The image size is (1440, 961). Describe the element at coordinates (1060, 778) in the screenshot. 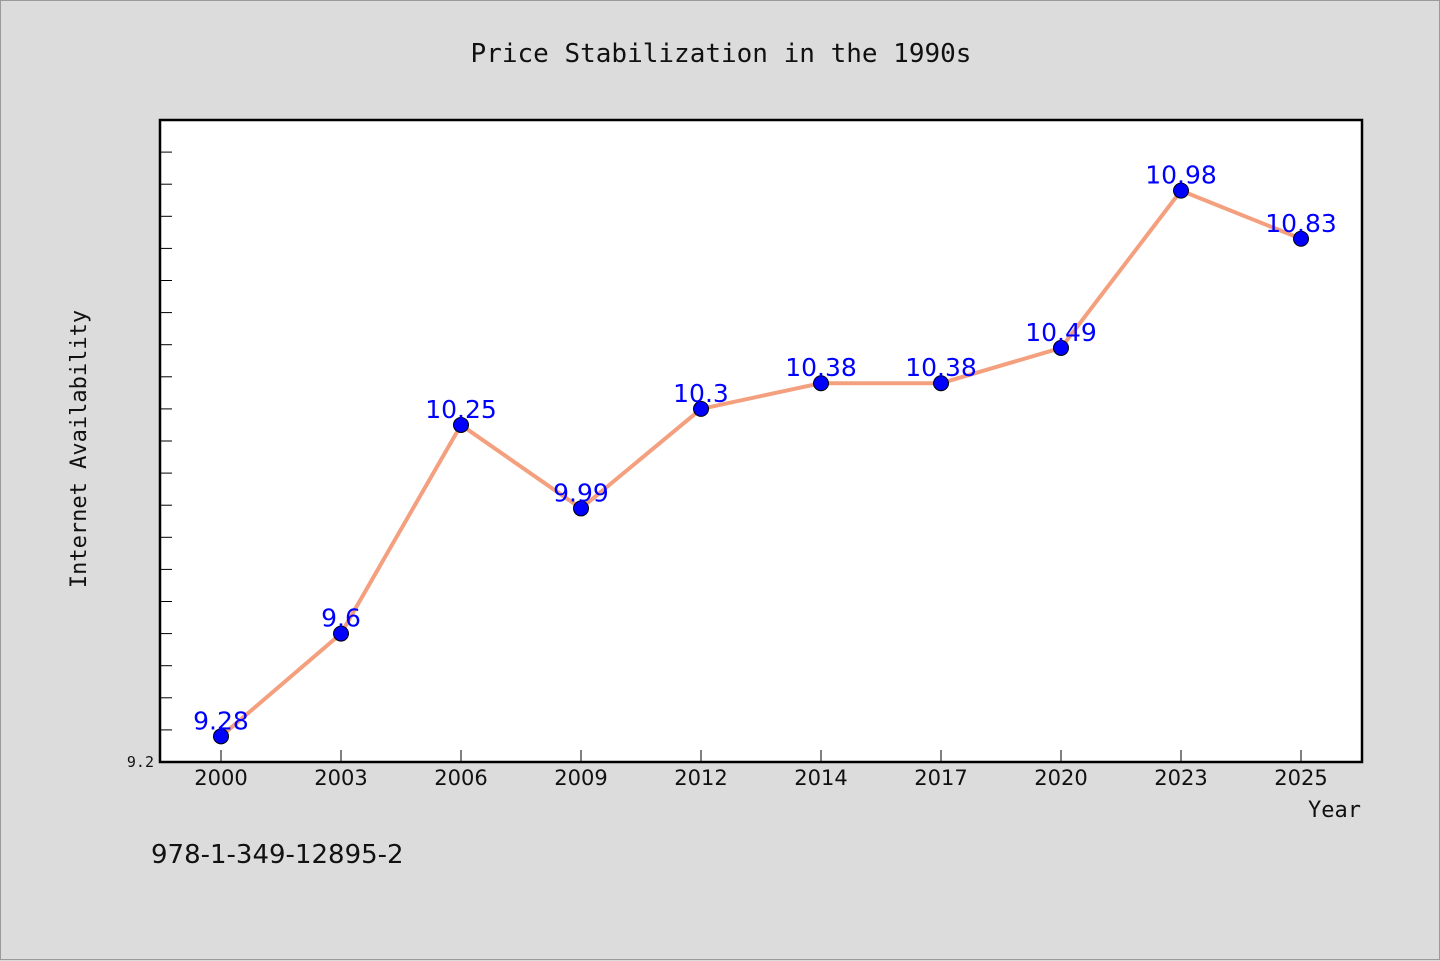

I see `x-tick-label: 2020` at that location.